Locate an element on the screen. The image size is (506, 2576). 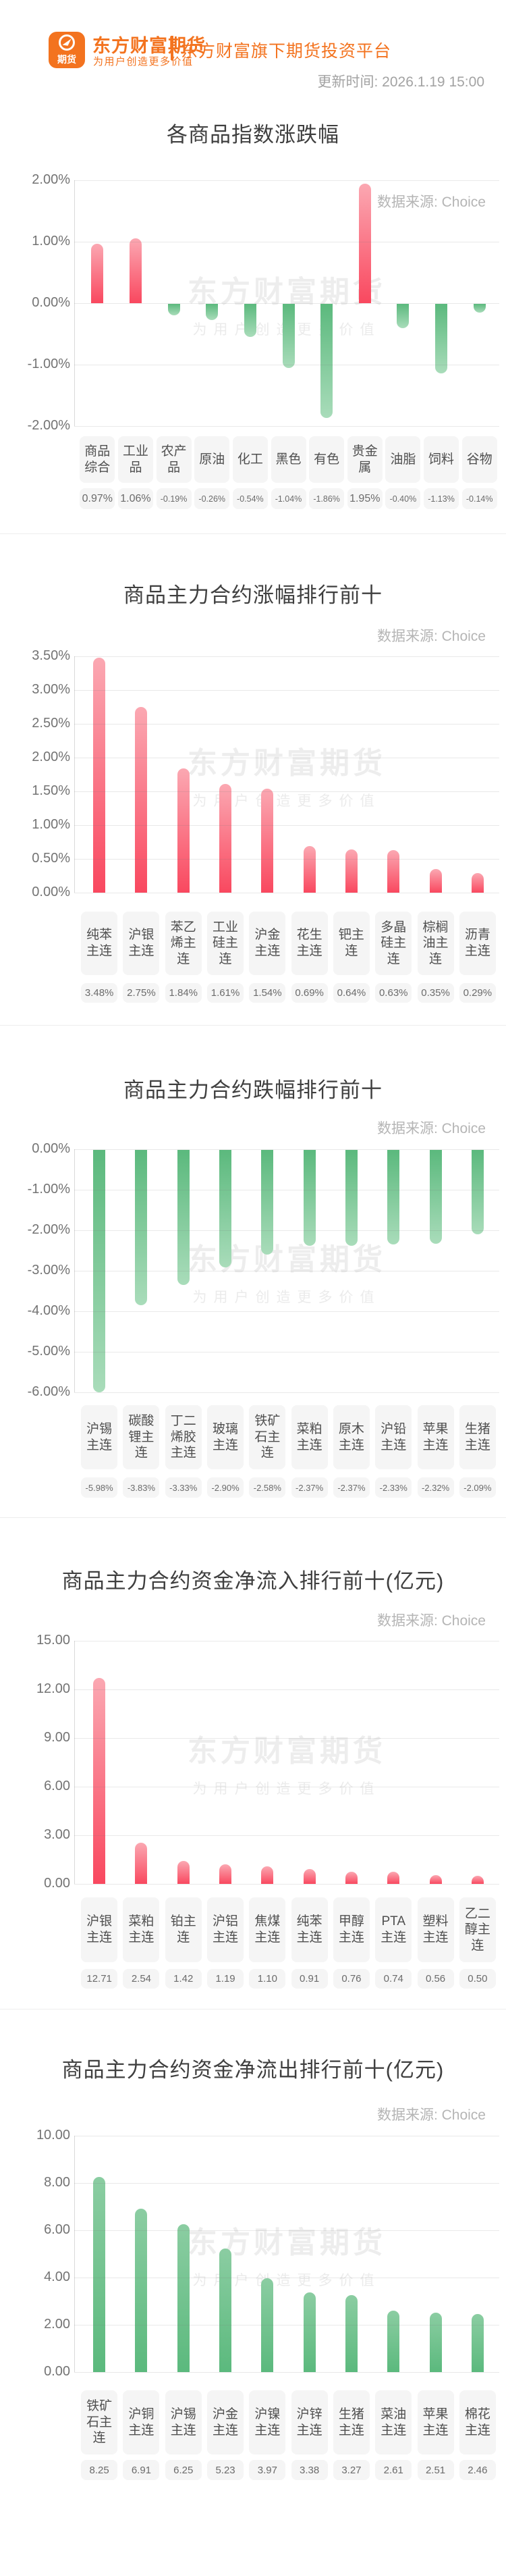
bar-沪铅主连 is located at coordinates (393, 1197).